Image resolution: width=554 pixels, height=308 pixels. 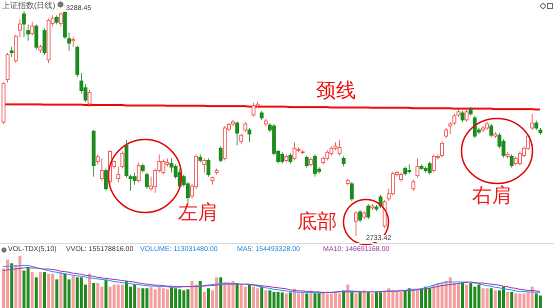 What do you see at coordinates (336, 91) in the screenshot?
I see `series-label: 颈线` at bounding box center [336, 91].